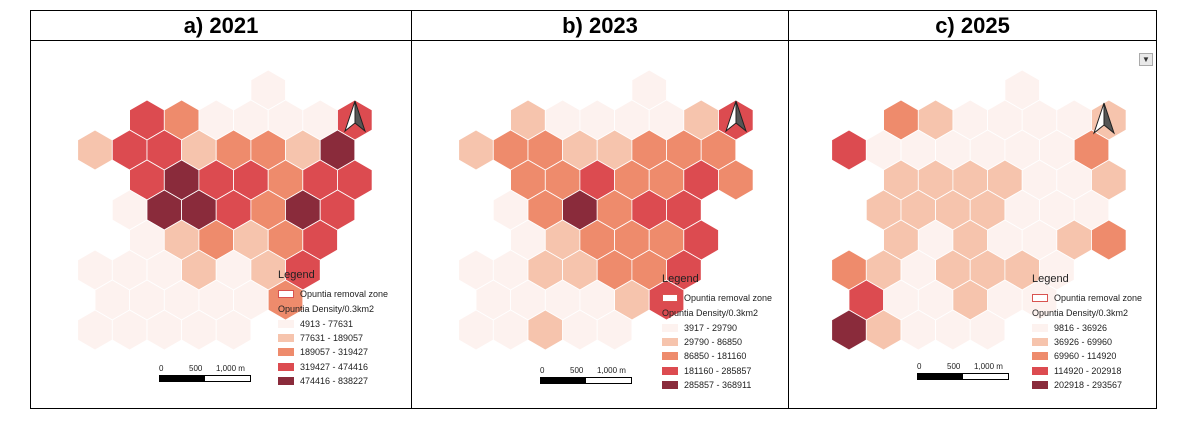 This screenshot has width=1184, height=425. I want to click on class-label: 285857 - 368911, so click(718, 385).